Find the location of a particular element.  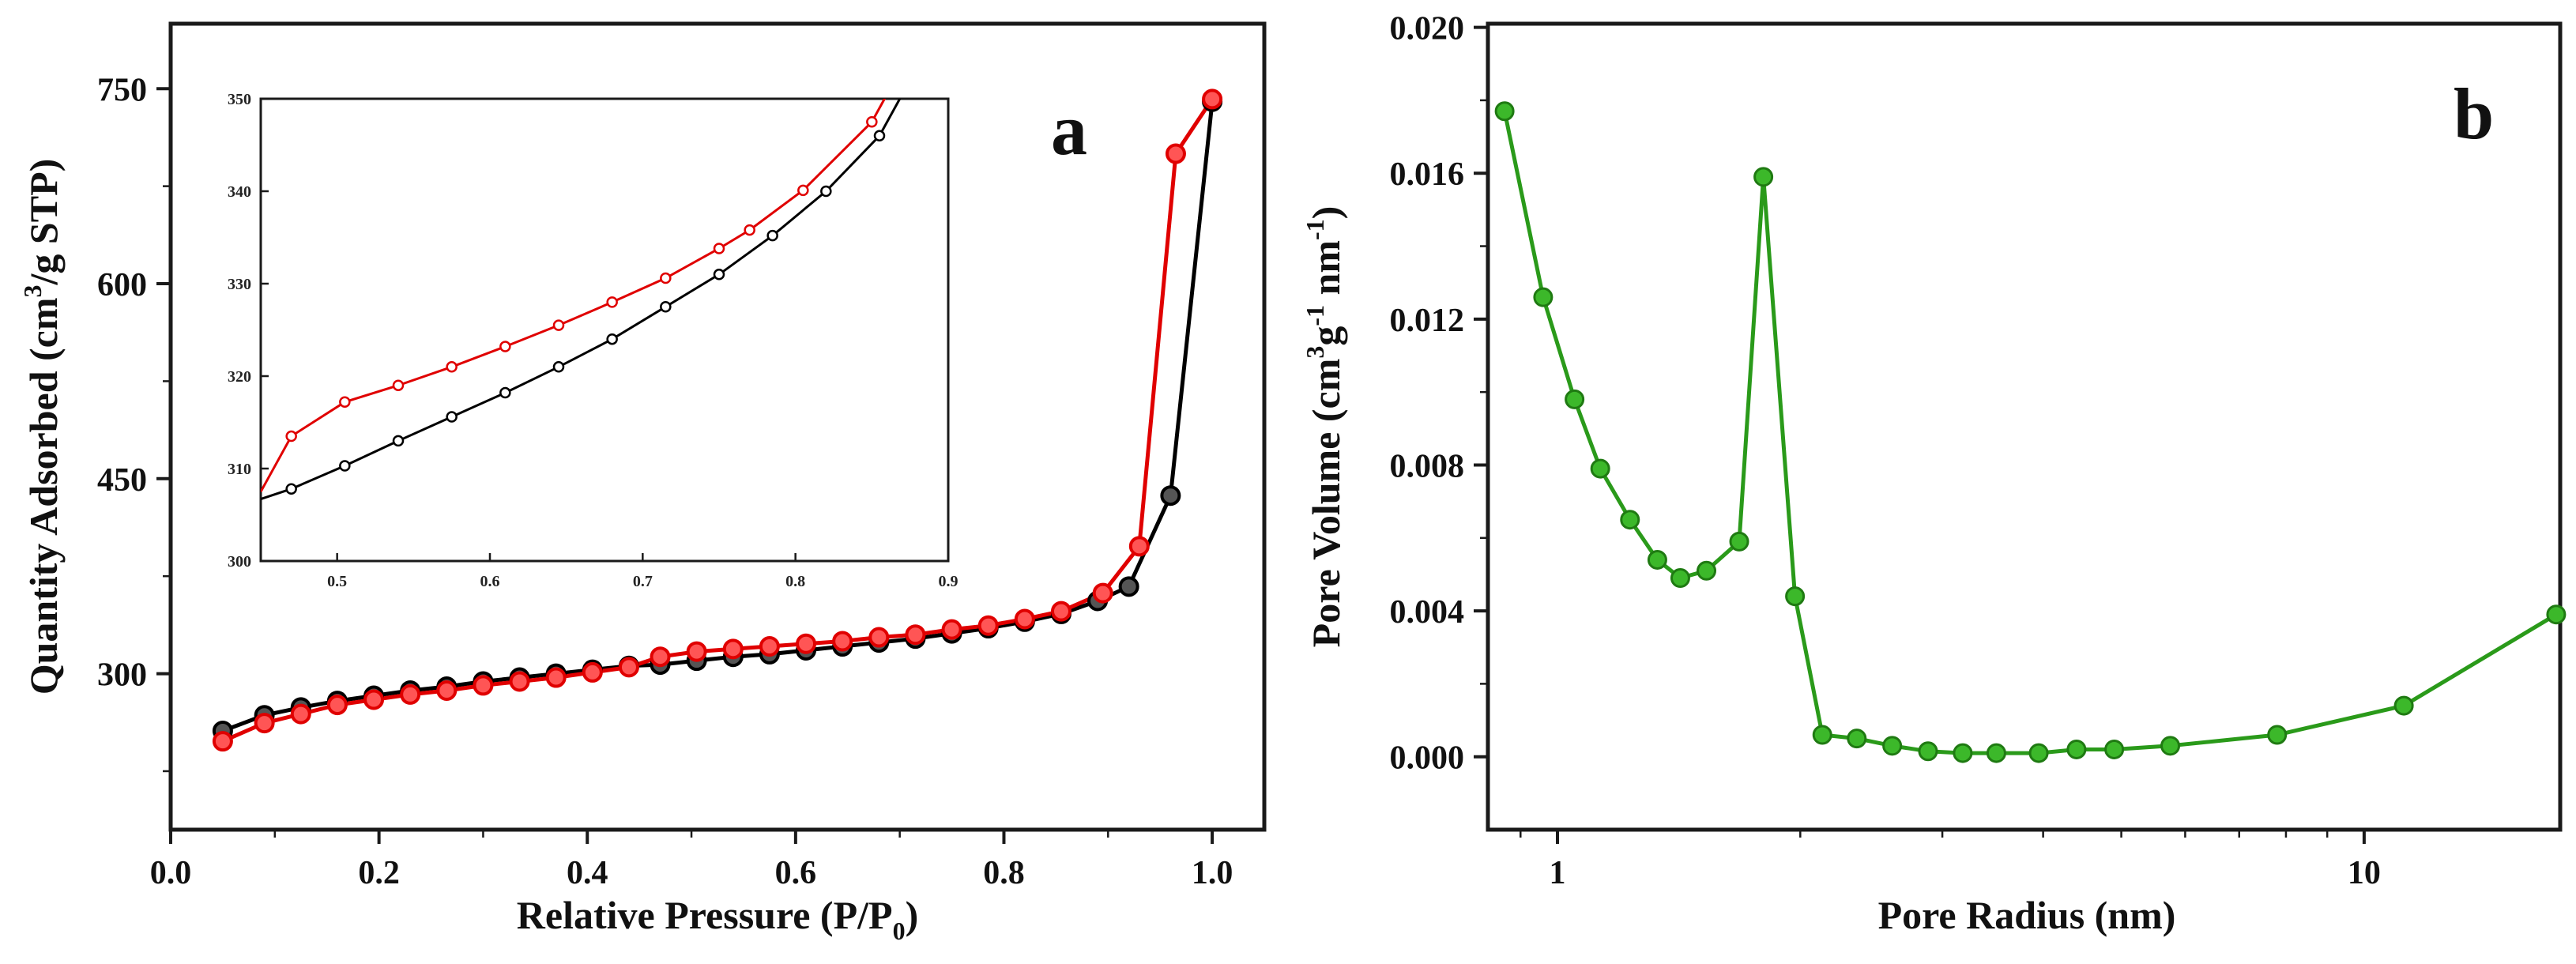

inset-y-tick-label: 330 is located at coordinates (239, 284).